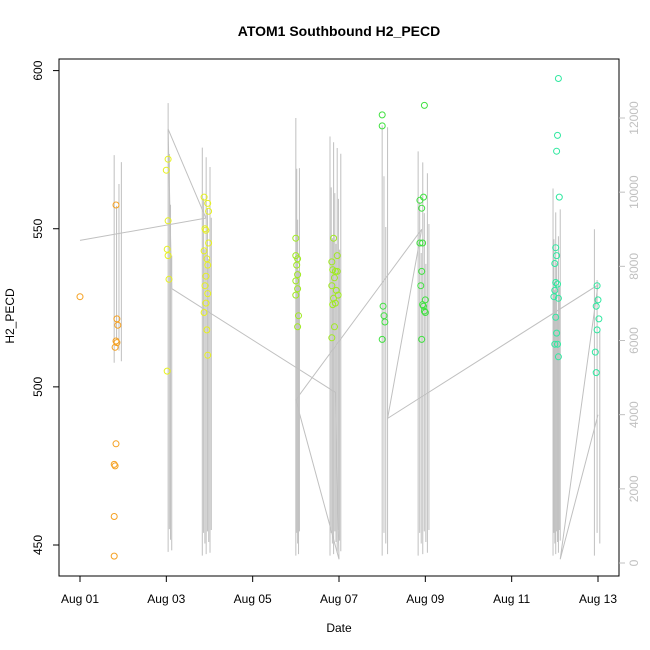  I want to click on y-axis-label: H2_PECD, so click(10, 316).